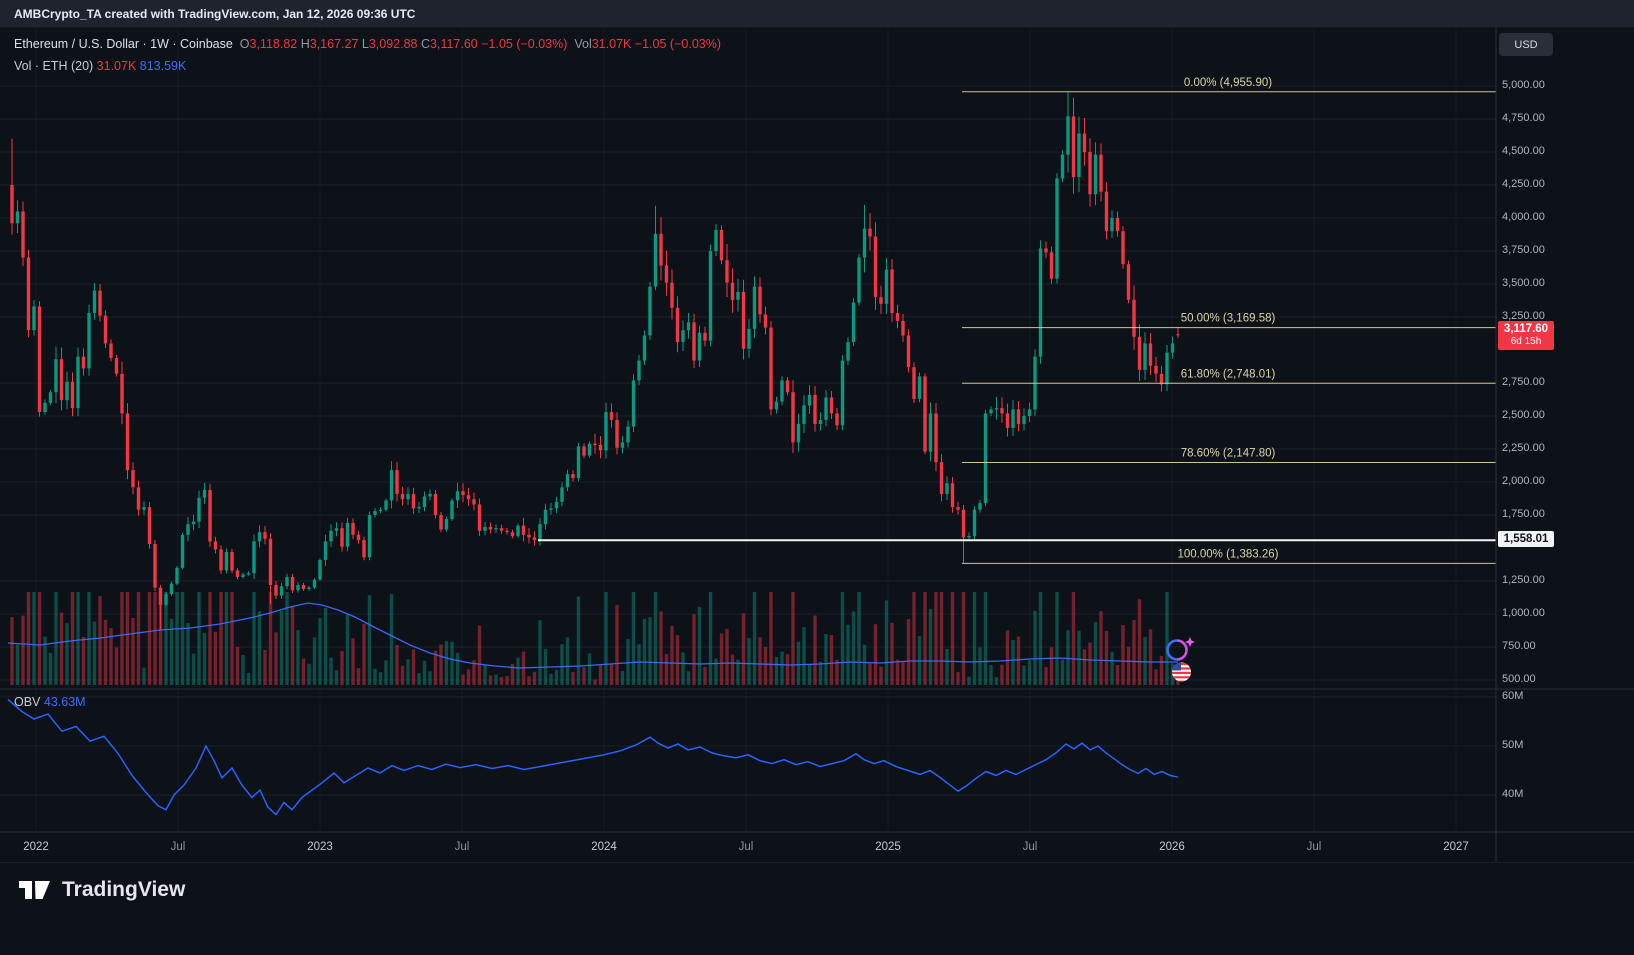 The width and height of the screenshot is (1634, 955). What do you see at coordinates (123, 44) in the screenshot?
I see `legend-segment: Ethereum / U.S. Dollar · 1W · Coinbase` at bounding box center [123, 44].